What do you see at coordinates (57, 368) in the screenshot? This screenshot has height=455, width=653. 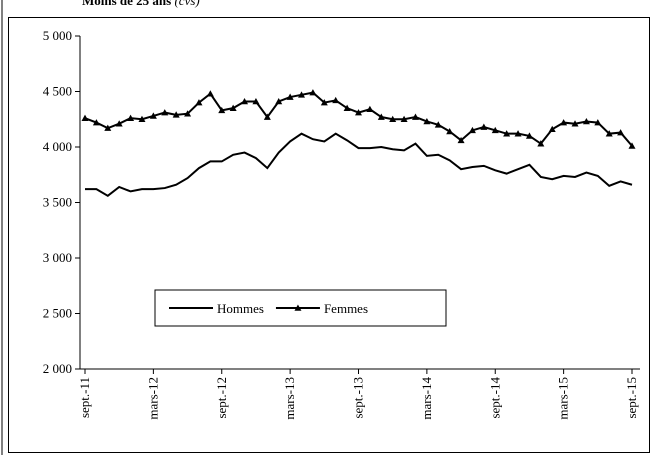 I see `y-tick-label: 2 000` at bounding box center [57, 368].